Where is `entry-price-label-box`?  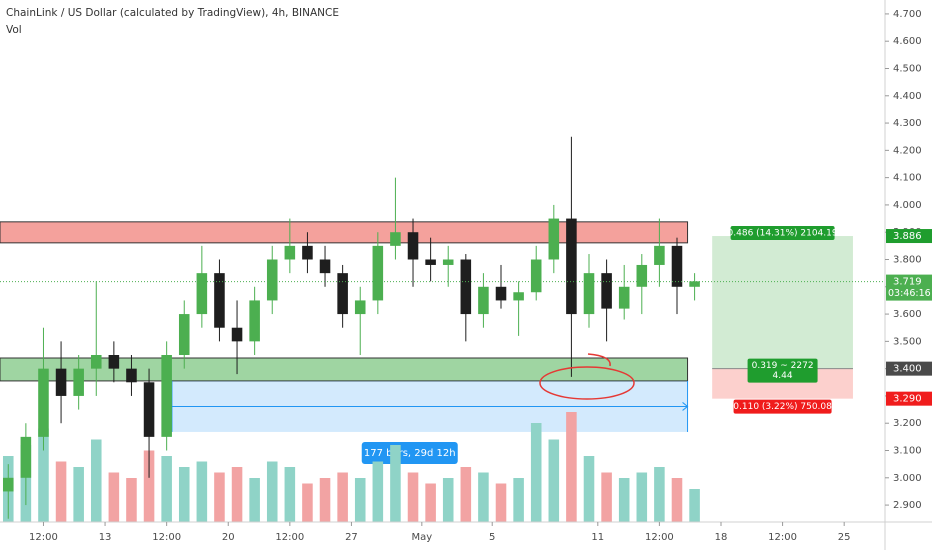 entry-price-label-box is located at coordinates (909, 368).